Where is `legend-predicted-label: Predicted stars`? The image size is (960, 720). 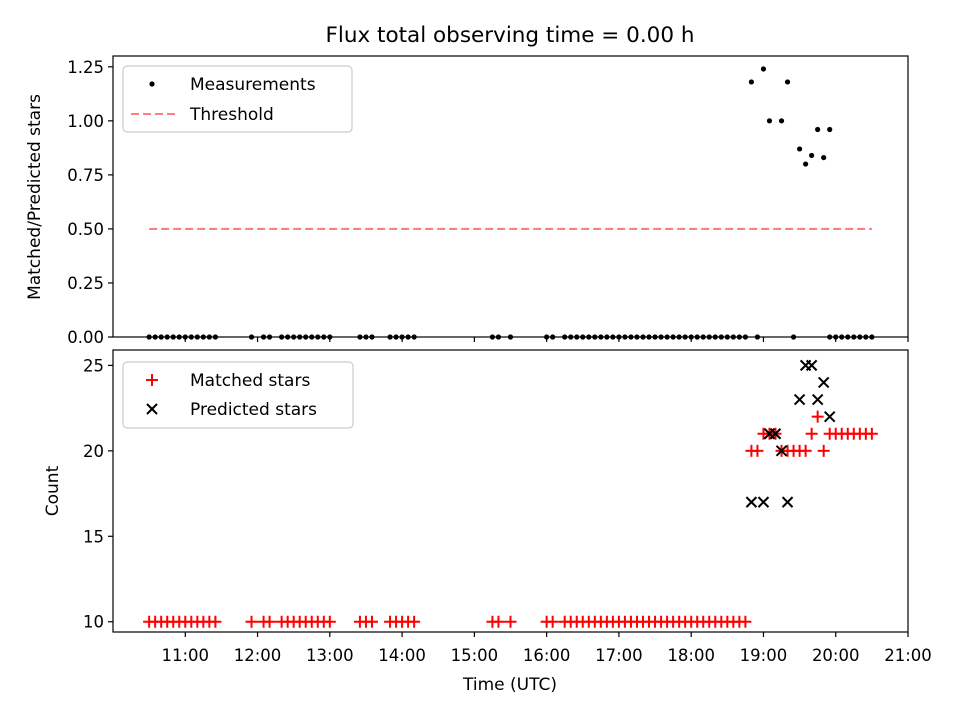 legend-predicted-label: Predicted stars is located at coordinates (253, 410).